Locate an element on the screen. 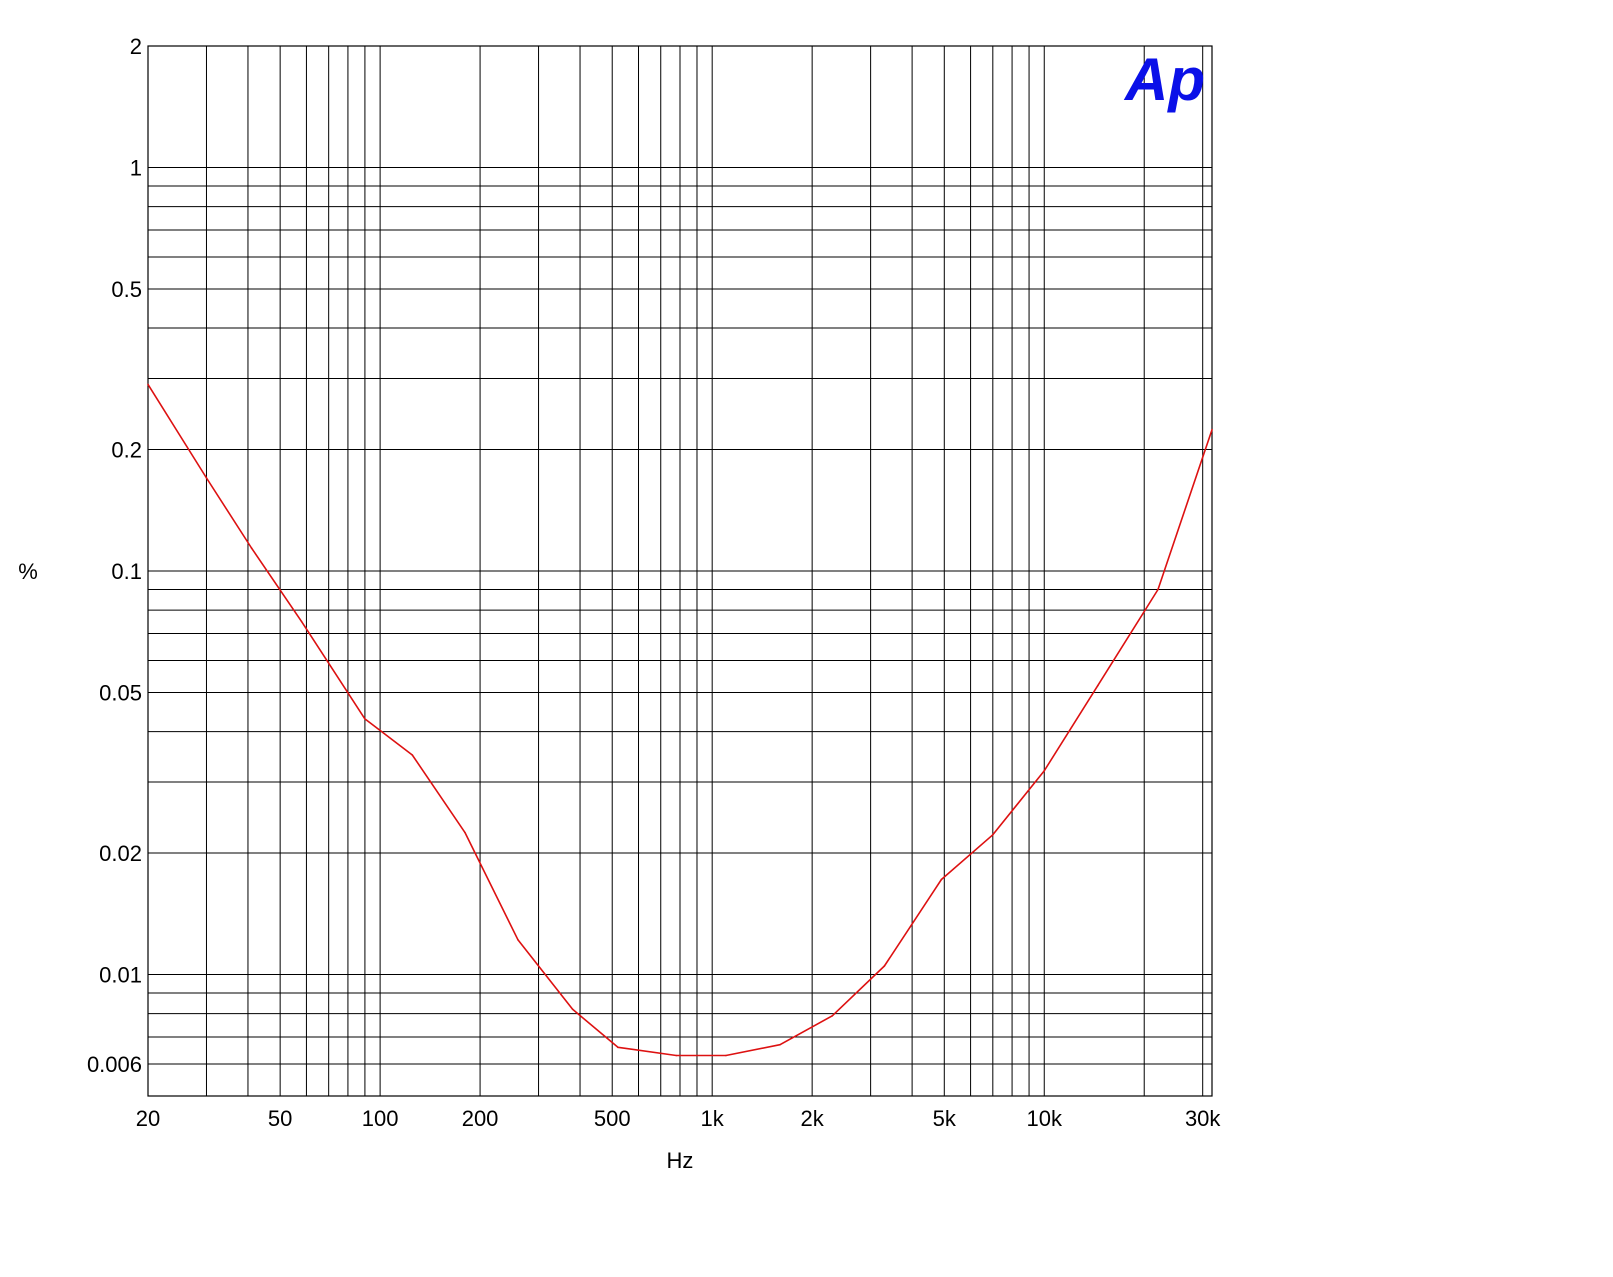 This screenshot has height=1277, width=1613. x-tick-labels: 20 50 100 200 500 1k 2k 5k 10k 30k is located at coordinates (679, 1118).